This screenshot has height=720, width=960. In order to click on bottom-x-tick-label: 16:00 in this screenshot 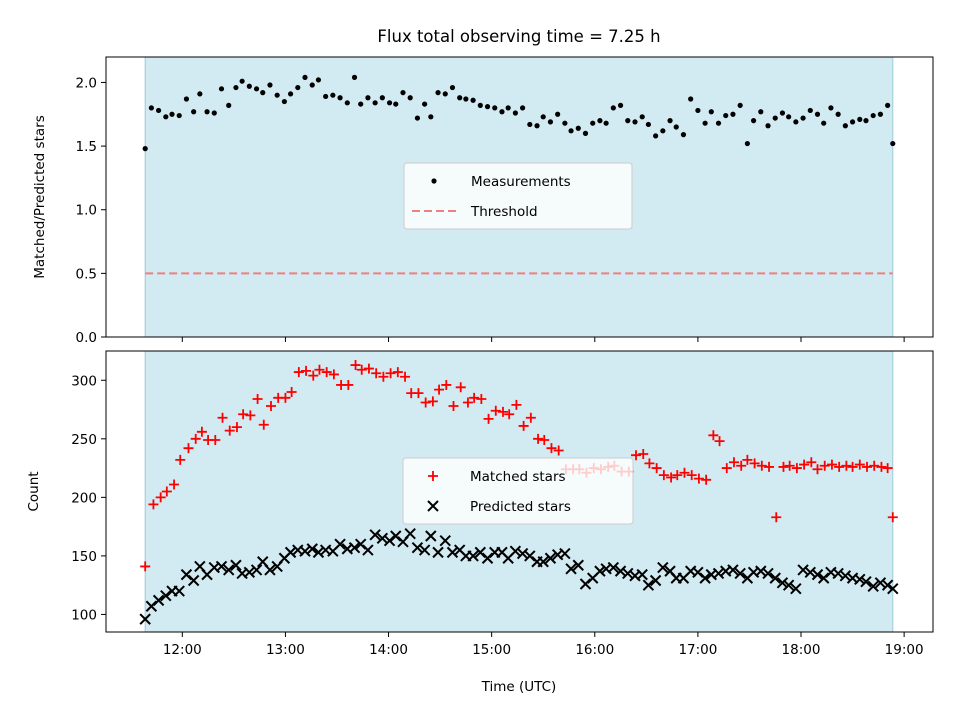, I will do `click(594, 650)`.